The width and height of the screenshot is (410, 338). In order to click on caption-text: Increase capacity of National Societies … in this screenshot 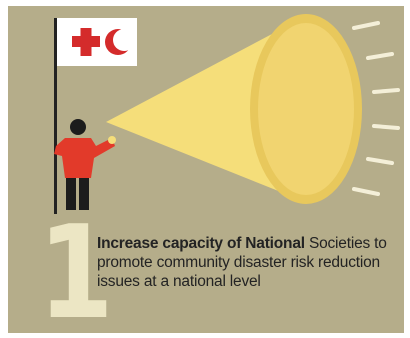, I will do `click(247, 262)`.